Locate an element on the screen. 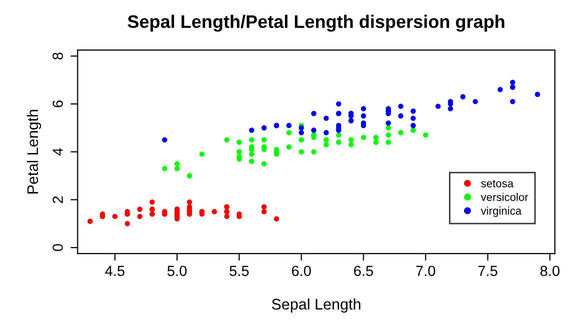  x-tick-label: 8.0 is located at coordinates (550, 271).